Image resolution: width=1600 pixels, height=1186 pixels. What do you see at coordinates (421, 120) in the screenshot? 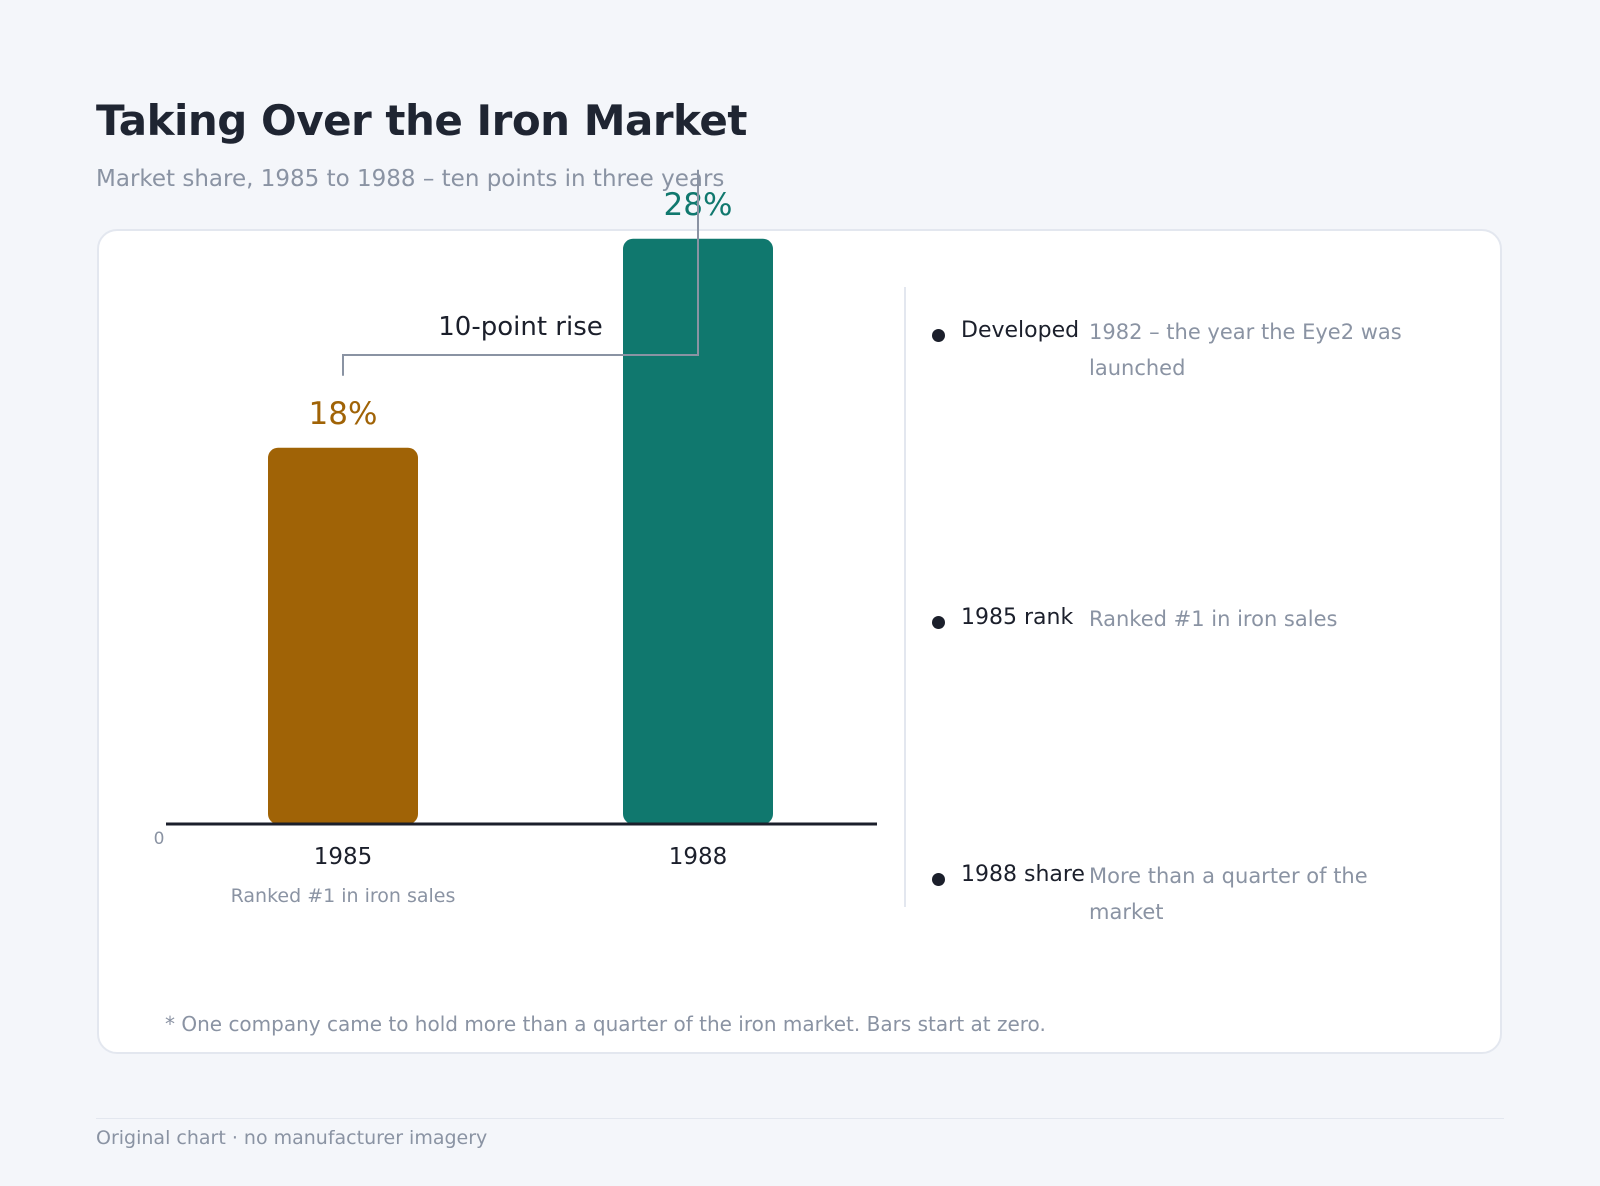
I see `page-title: Taking Over the Iron Market` at bounding box center [421, 120].